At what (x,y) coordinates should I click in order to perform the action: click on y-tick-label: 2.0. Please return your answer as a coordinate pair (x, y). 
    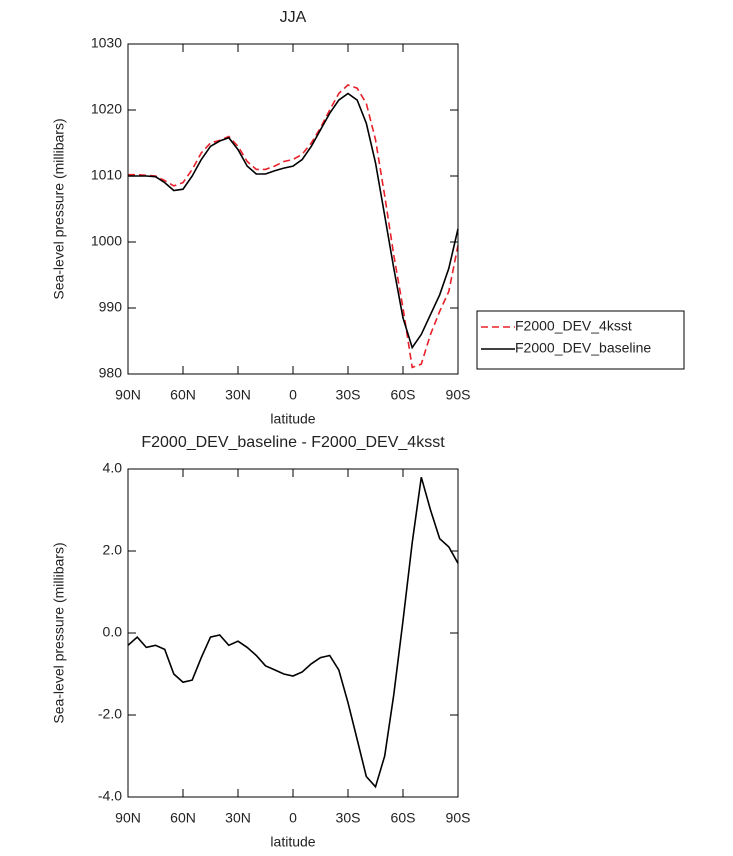
    Looking at the image, I should click on (113, 550).